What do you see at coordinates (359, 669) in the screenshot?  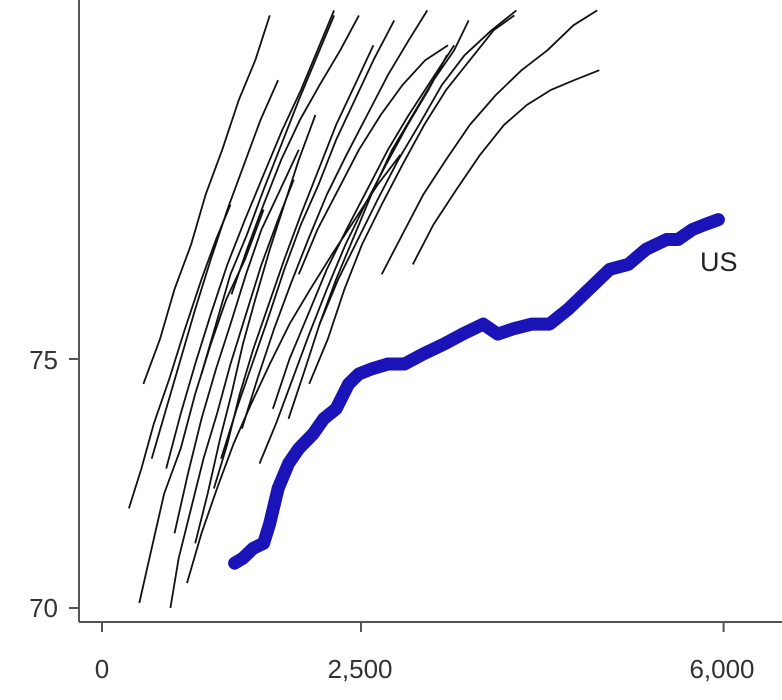 I see `x-tick-label-2500: 2,500` at bounding box center [359, 669].